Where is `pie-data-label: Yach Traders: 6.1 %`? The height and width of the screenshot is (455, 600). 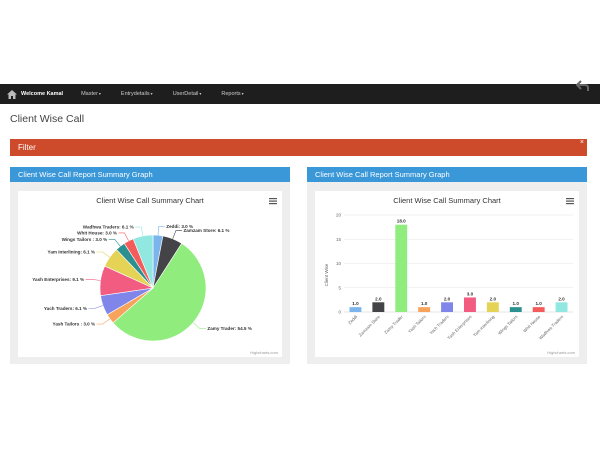
pie-data-label: Yach Traders: 6.1 % is located at coordinates (65, 308).